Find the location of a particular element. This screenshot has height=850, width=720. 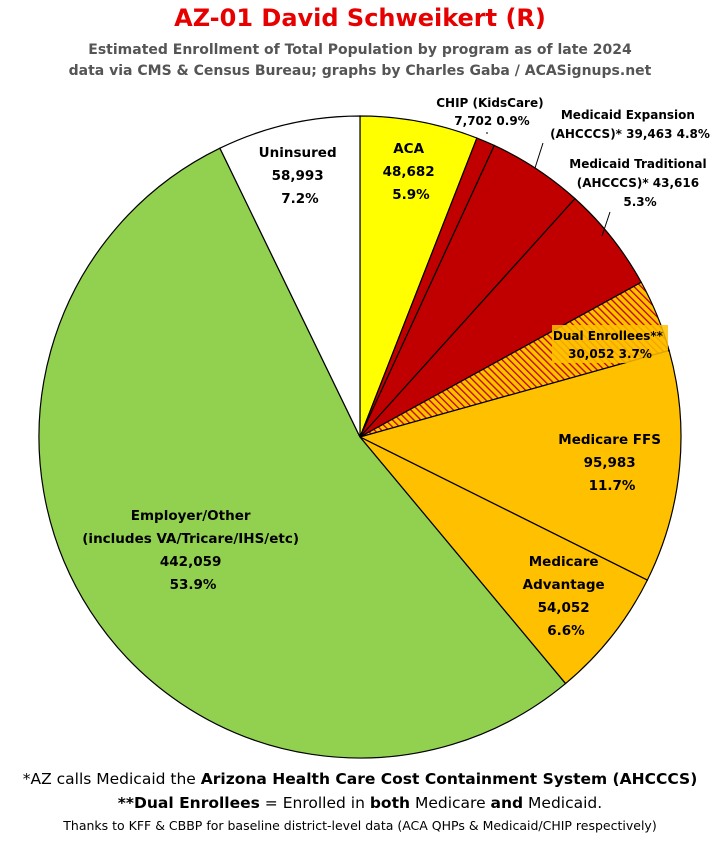

uninsured-label: Uninsured 58,993 7.2% is located at coordinates (300, 176).